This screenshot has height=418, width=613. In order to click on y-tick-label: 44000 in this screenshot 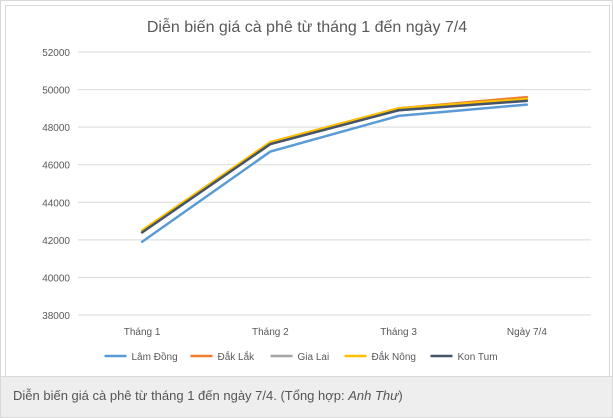, I will do `click(56, 203)`.